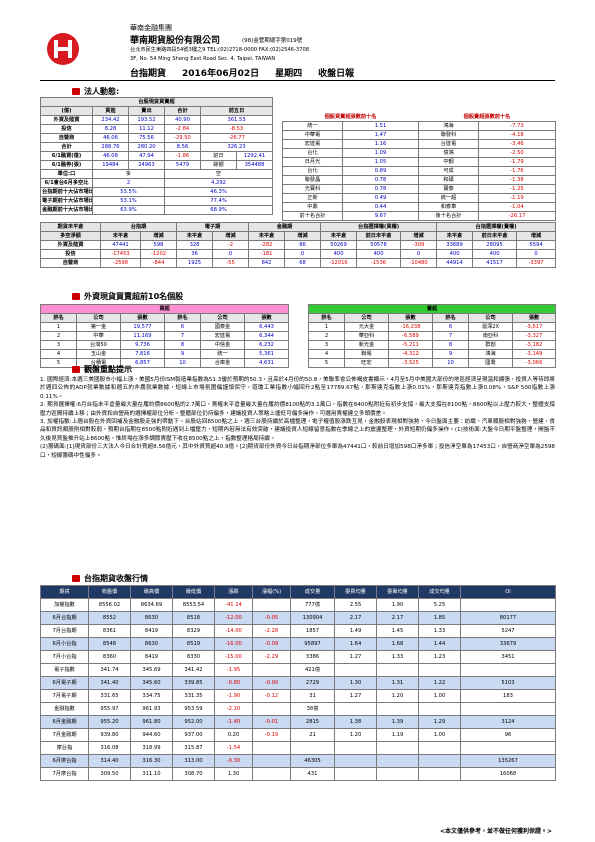 The height and width of the screenshot is (842, 595). What do you see at coordinates (218, 201) in the screenshot?
I see `cell: 77.4%` at bounding box center [218, 201].